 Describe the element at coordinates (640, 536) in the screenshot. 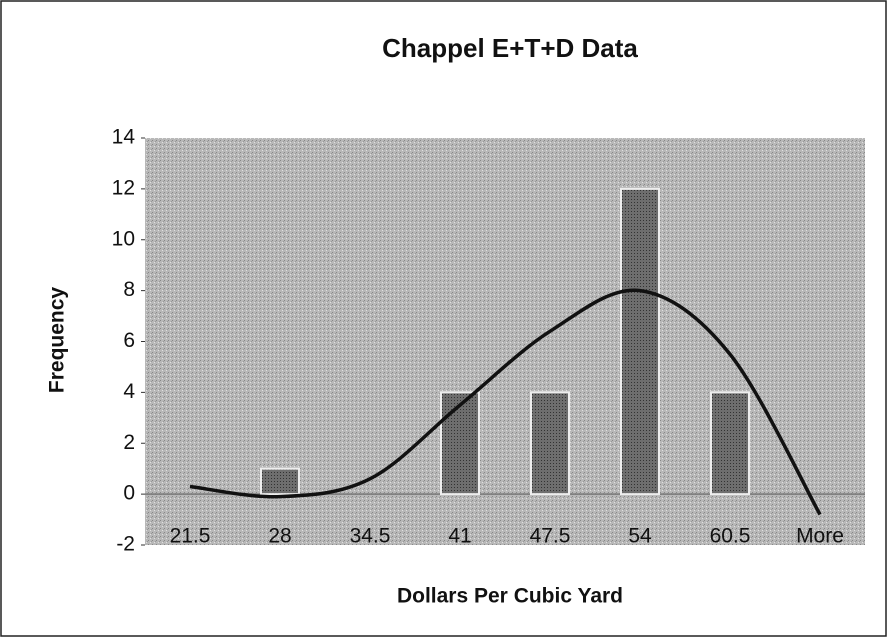

I see `x-tick-label: 54` at that location.